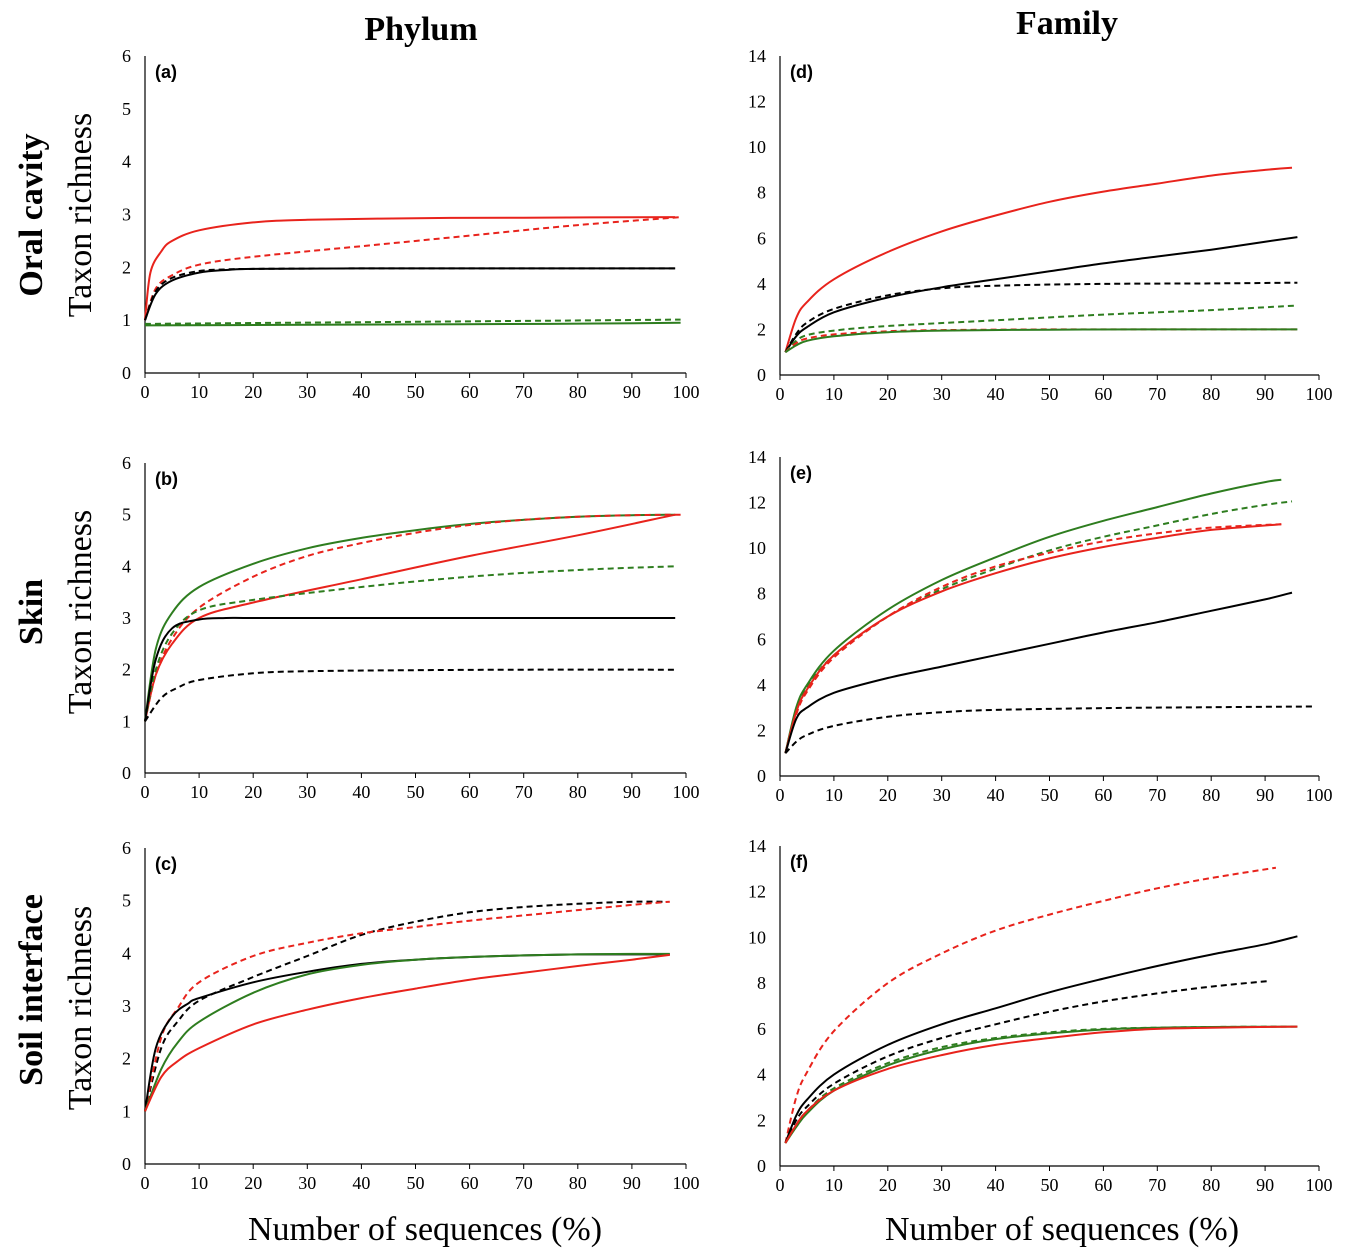 This screenshot has width=1352, height=1248. What do you see at coordinates (801, 72) in the screenshot?
I see `panel-label: (d)` at bounding box center [801, 72].